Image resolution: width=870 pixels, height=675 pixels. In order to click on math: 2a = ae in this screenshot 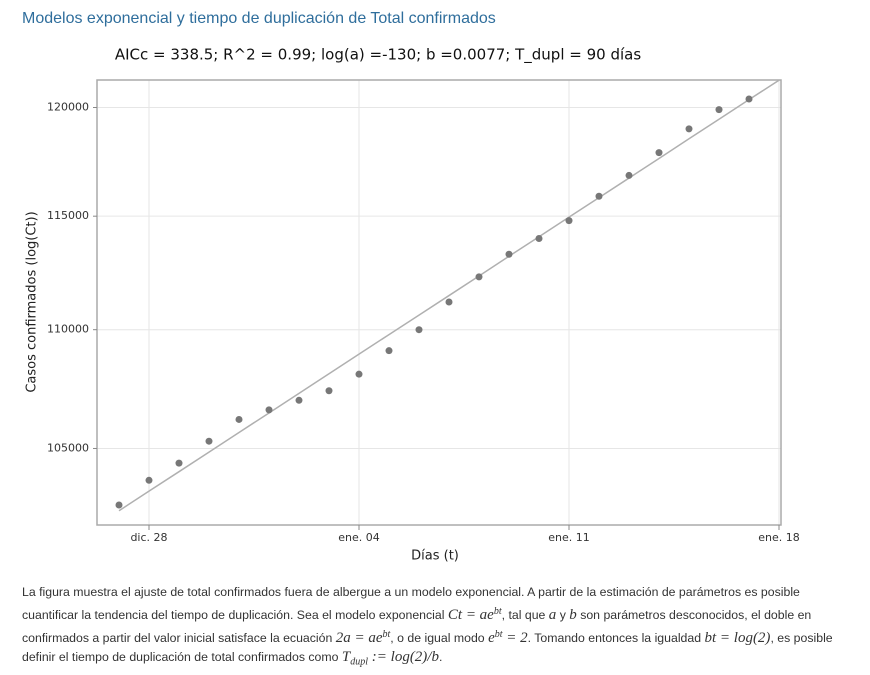, I will do `click(359, 638)`.